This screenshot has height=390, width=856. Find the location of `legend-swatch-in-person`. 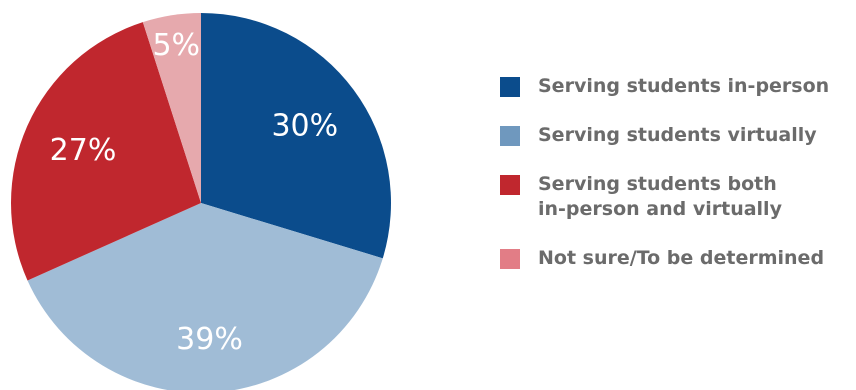

legend-swatch-in-person is located at coordinates (510, 87).